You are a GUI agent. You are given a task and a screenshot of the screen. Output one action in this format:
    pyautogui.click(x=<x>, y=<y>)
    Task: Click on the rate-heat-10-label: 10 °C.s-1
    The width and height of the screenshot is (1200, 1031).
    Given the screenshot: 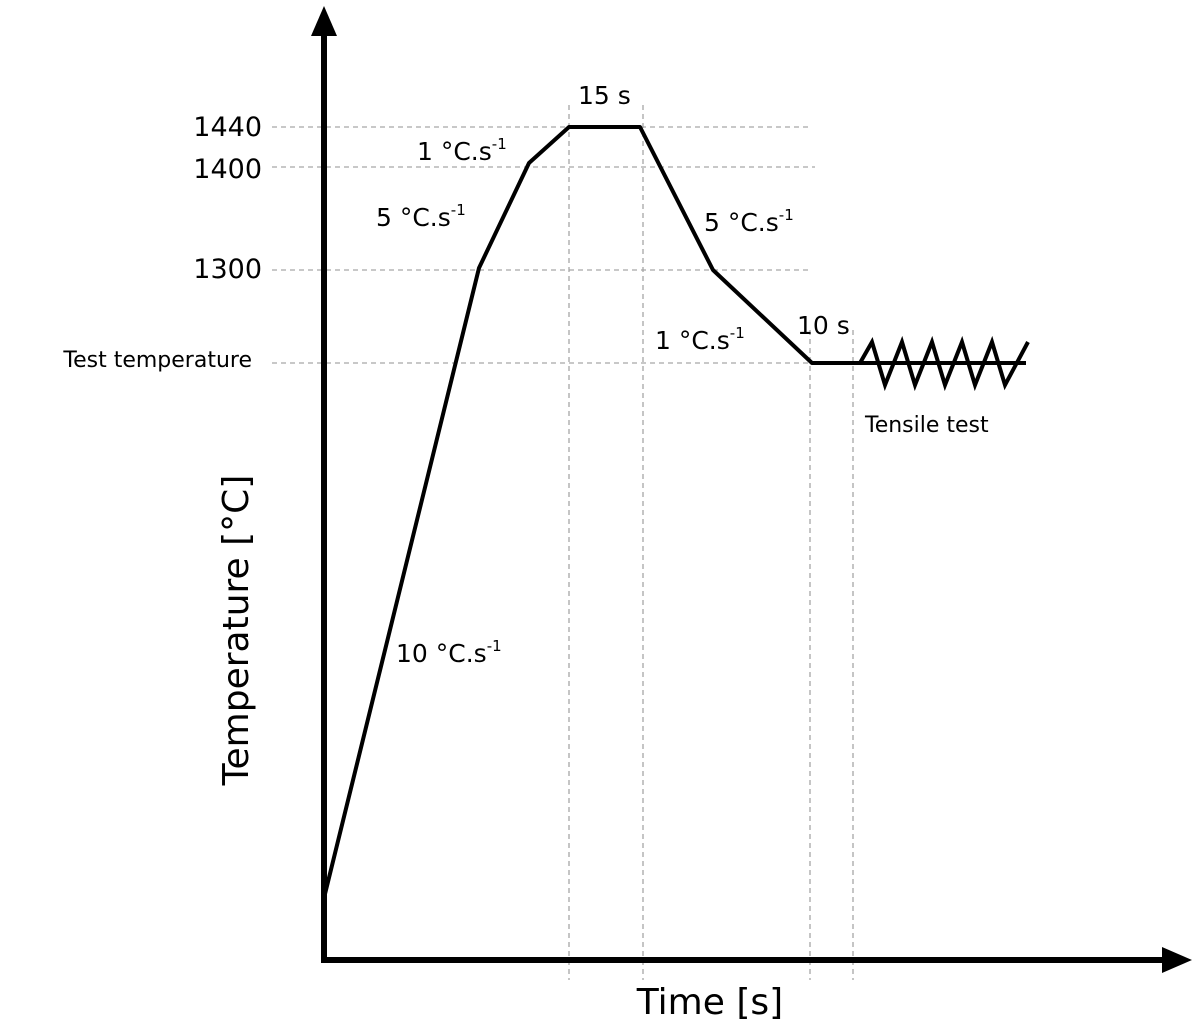 What is the action you would take?
    pyautogui.click(x=449, y=652)
    